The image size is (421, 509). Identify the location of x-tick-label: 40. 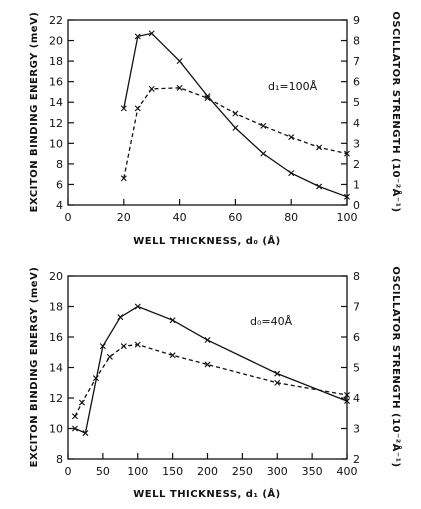
(180, 217).